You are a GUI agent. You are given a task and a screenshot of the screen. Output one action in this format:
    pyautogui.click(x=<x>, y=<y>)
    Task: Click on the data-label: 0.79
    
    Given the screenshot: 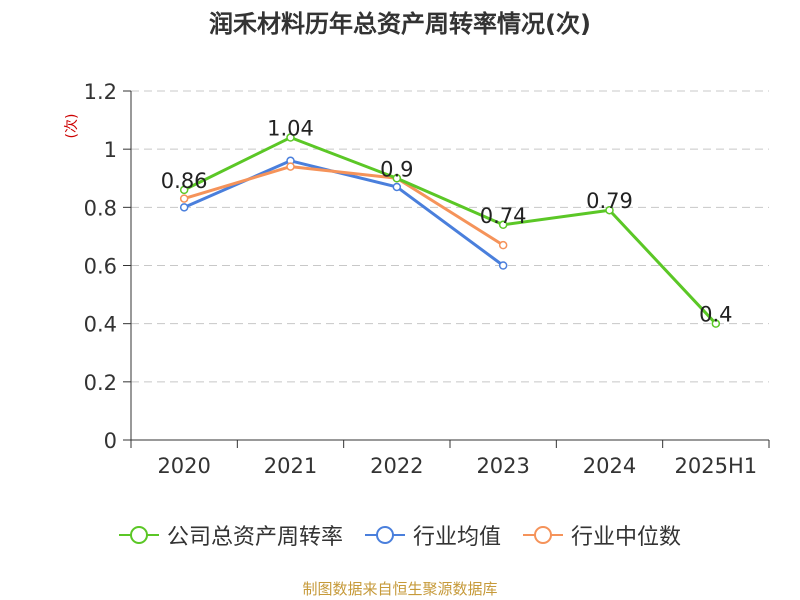 What is the action you would take?
    pyautogui.click(x=609, y=201)
    